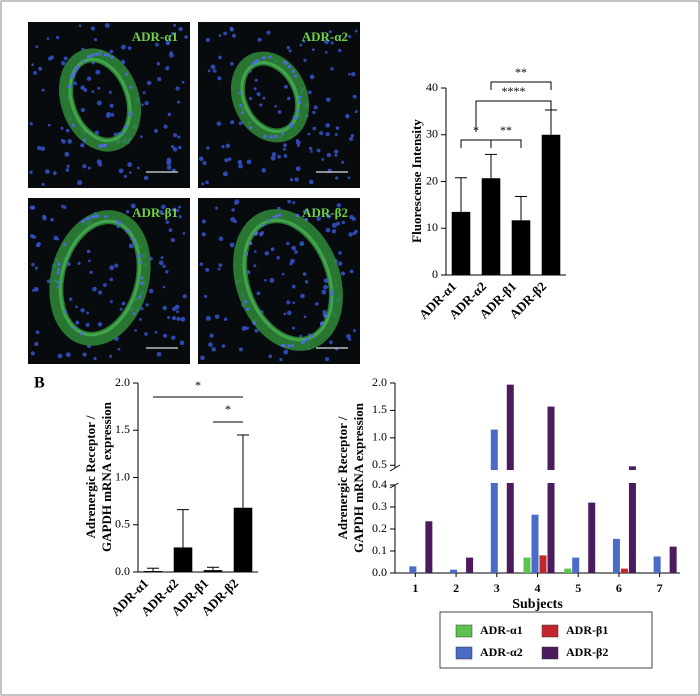  Describe the element at coordinates (538, 588) in the screenshot. I see `x-tick-label: 4` at that location.